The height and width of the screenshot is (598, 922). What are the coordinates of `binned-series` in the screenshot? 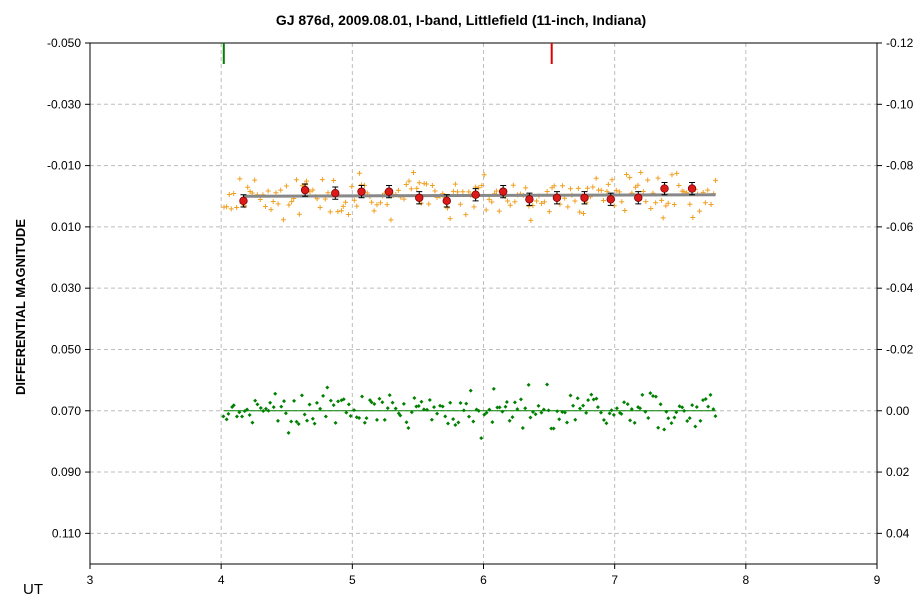 It's located at (468, 194).